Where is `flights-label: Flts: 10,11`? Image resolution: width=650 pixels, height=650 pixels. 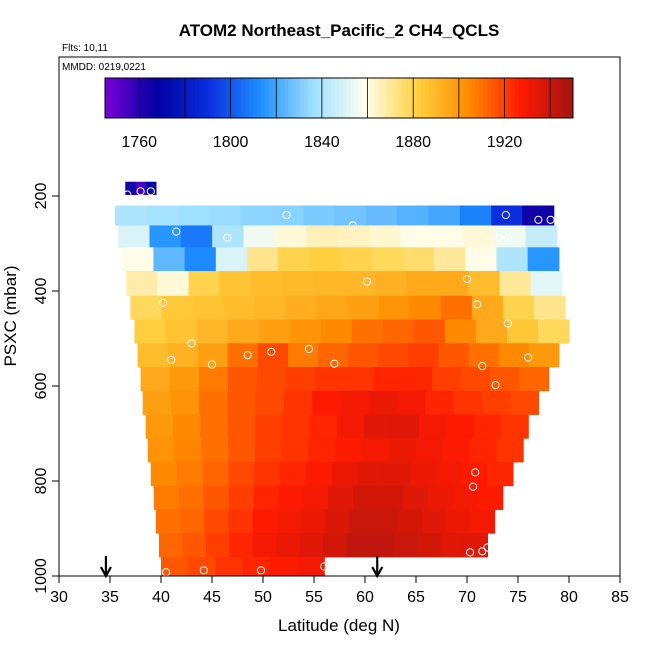 flights-label: Flts: 10,11 is located at coordinates (85, 48).